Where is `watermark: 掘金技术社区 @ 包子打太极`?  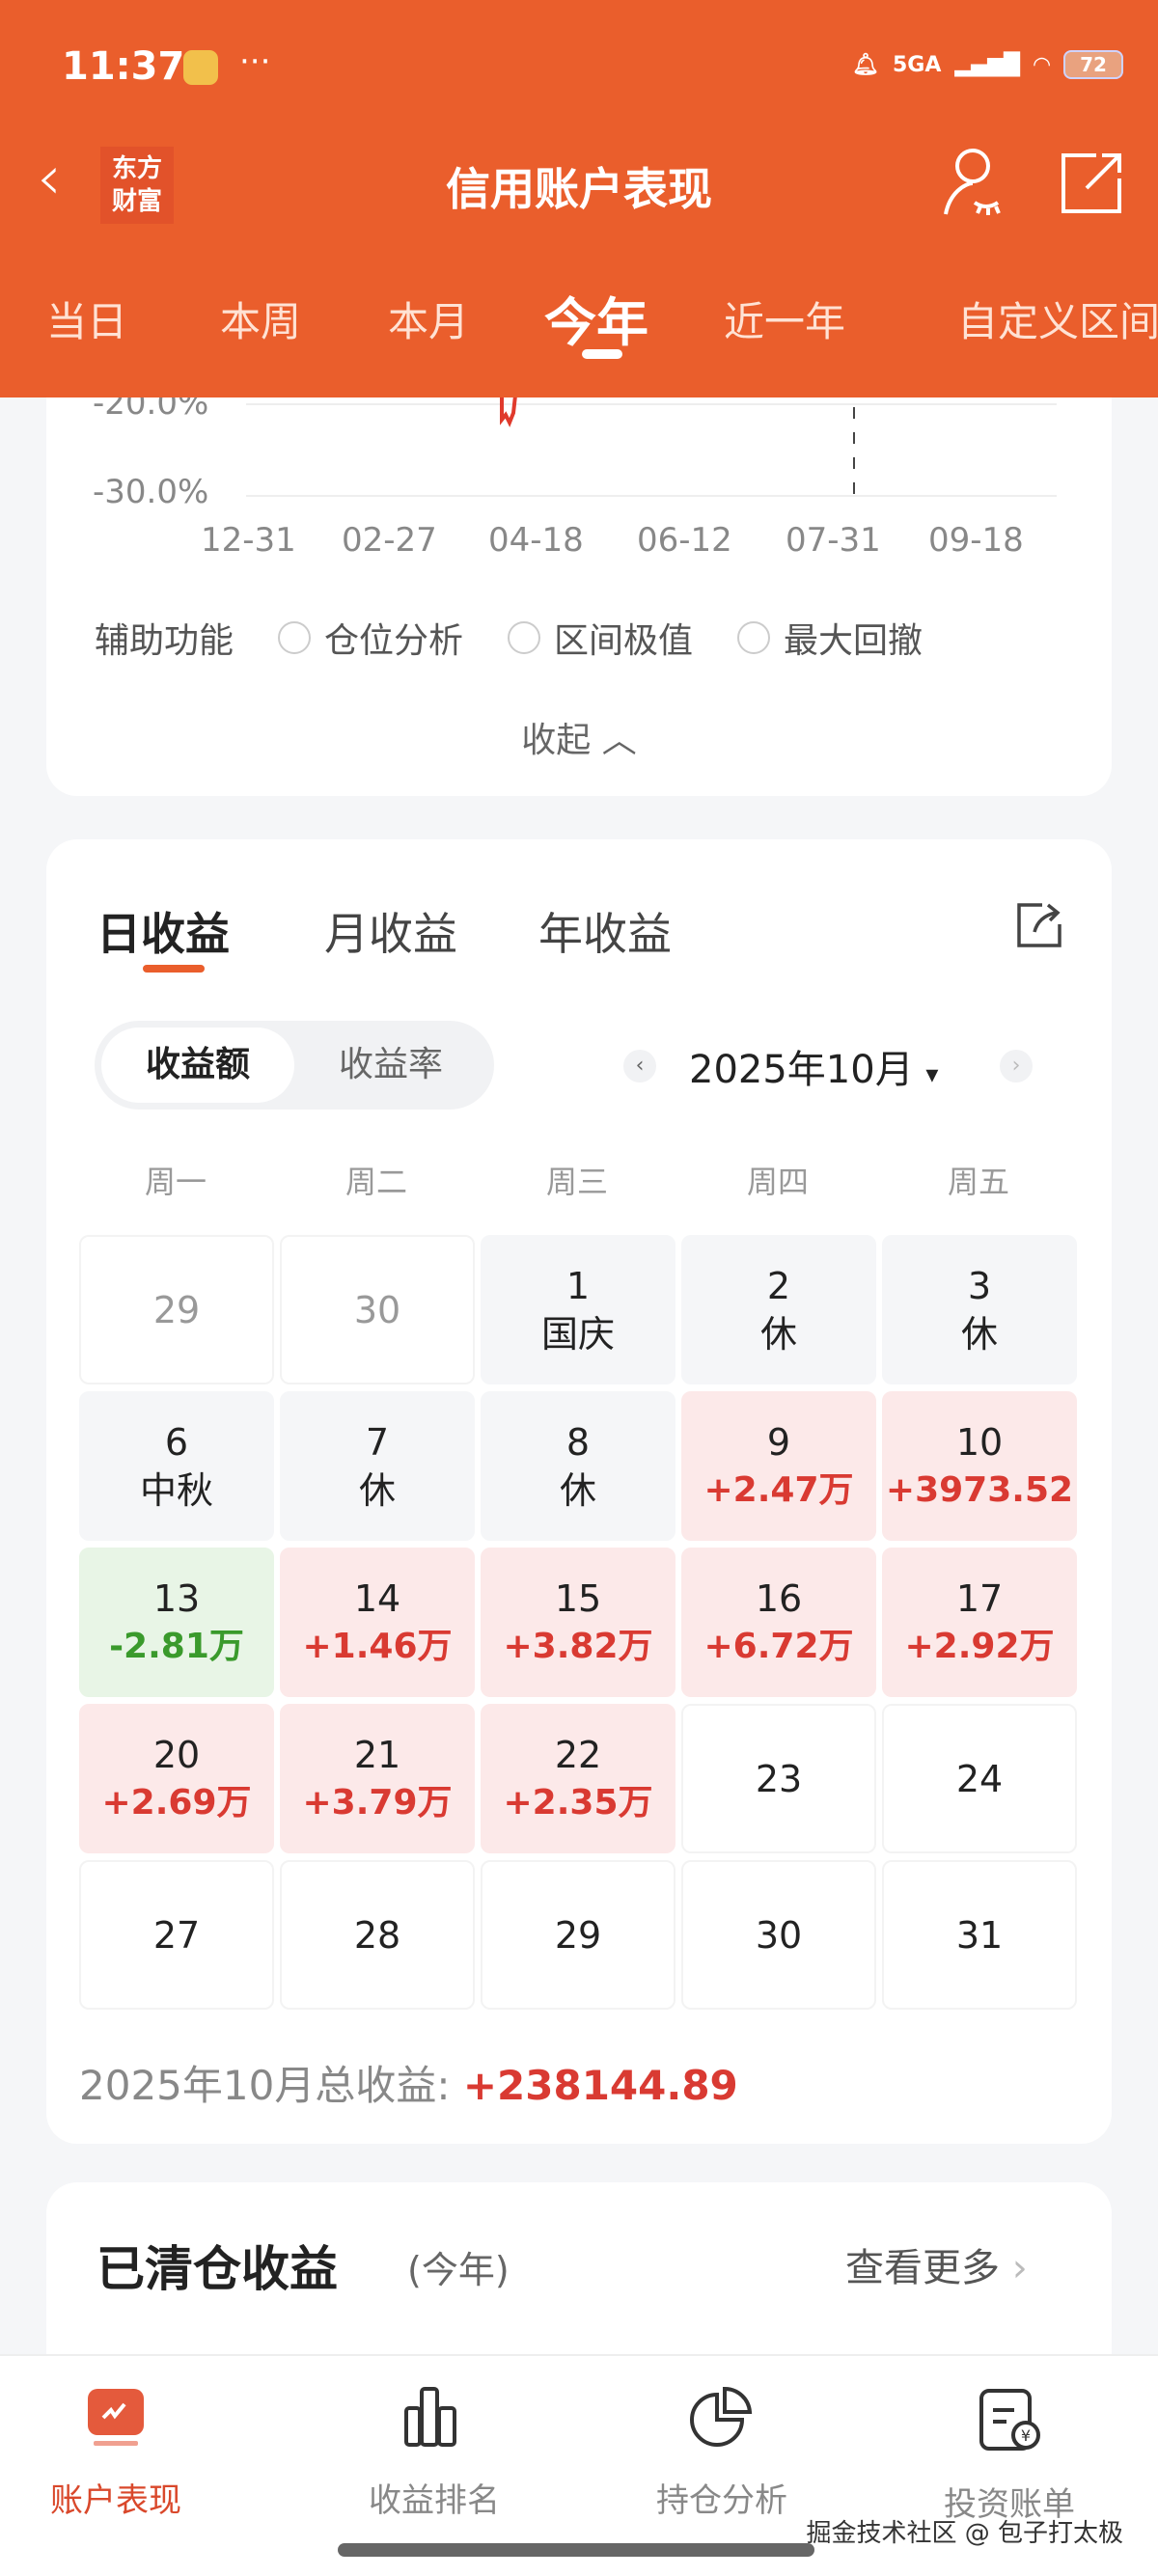
watermark: 掘金技术社区 @ 包子打太极 is located at coordinates (964, 2533).